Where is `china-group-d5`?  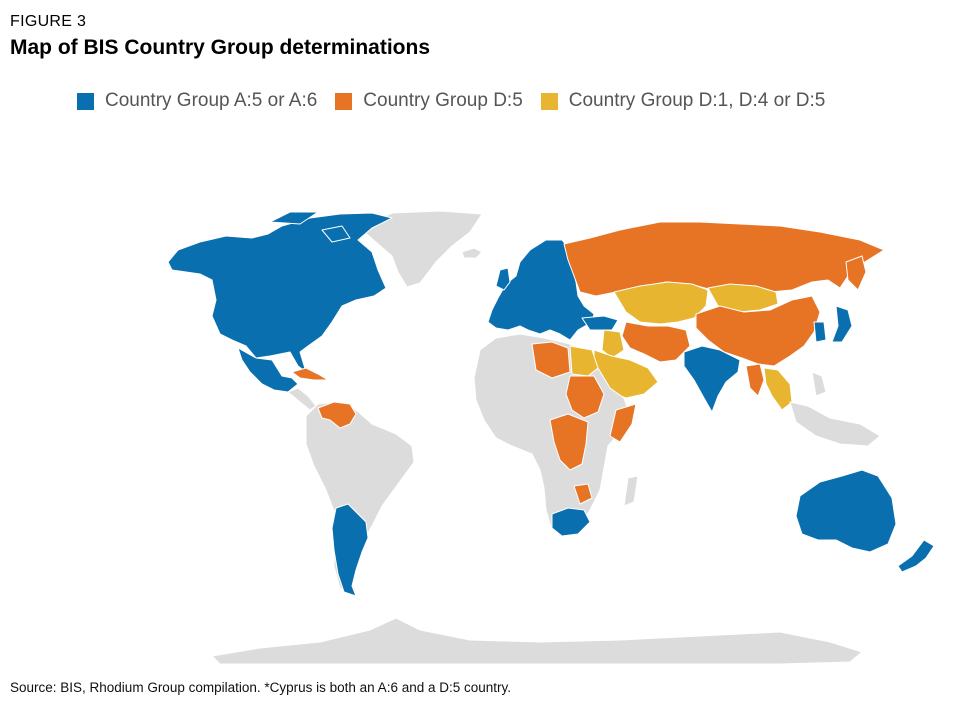 china-group-d5 is located at coordinates (758, 331).